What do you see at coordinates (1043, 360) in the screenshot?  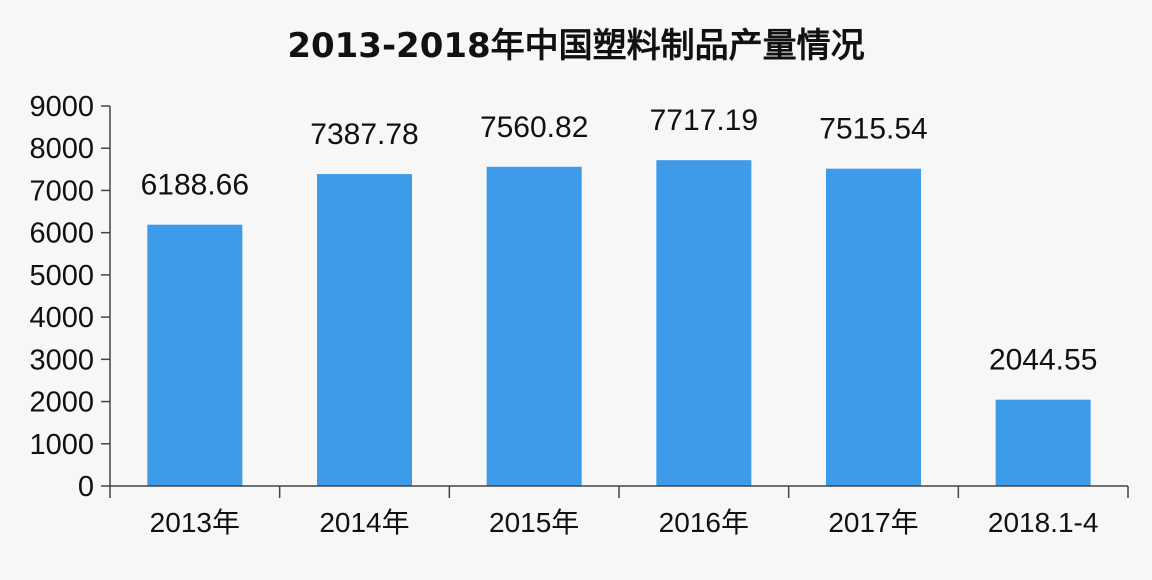 I see `data-label: 2044.55` at bounding box center [1043, 360].